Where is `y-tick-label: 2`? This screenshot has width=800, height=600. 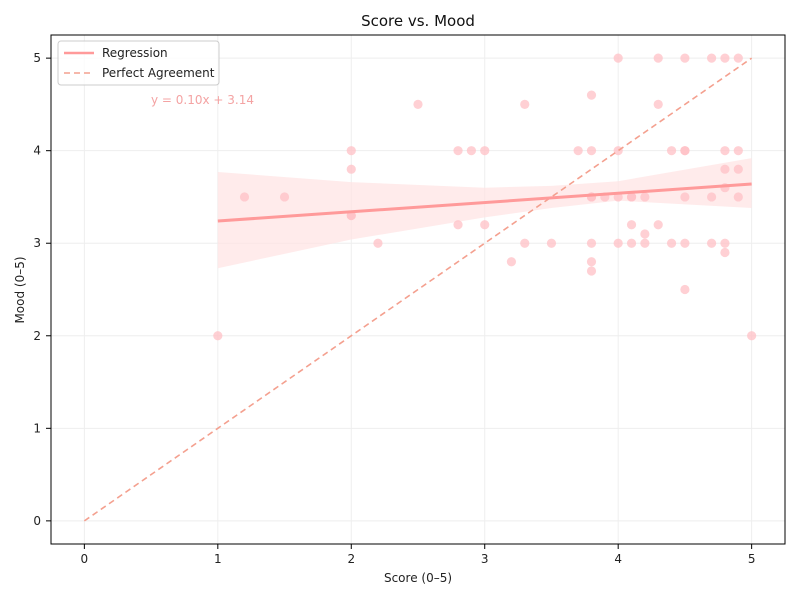
y-tick-label: 2 is located at coordinates (37, 336).